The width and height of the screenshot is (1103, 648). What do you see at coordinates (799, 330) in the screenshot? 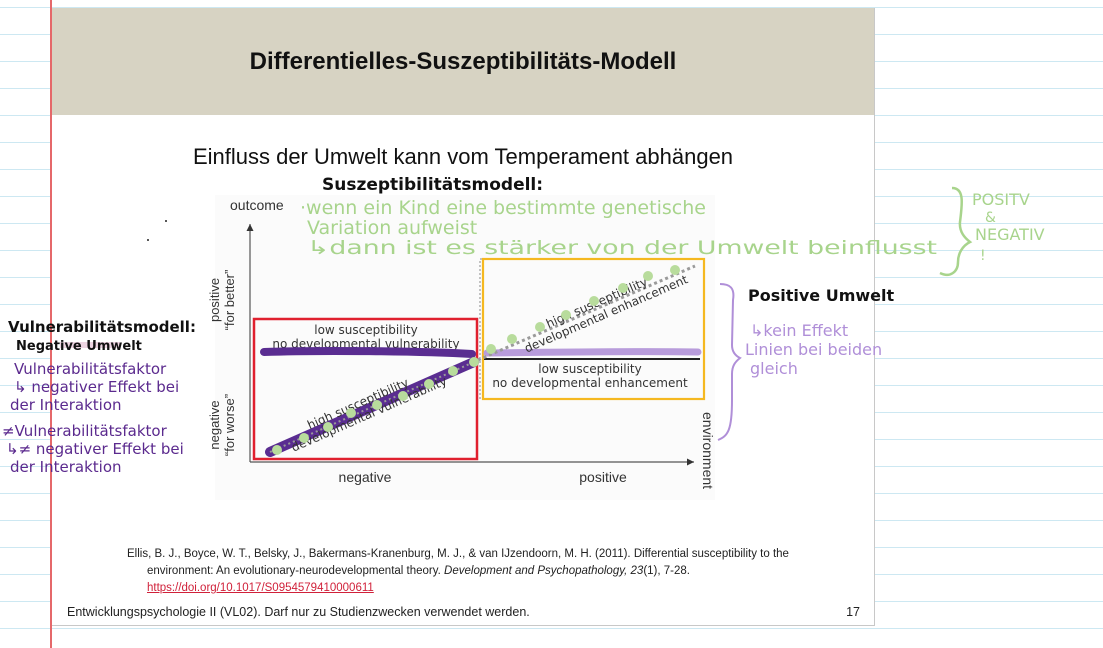
I see `no-effect-note: ↳kein Effekt` at bounding box center [799, 330].